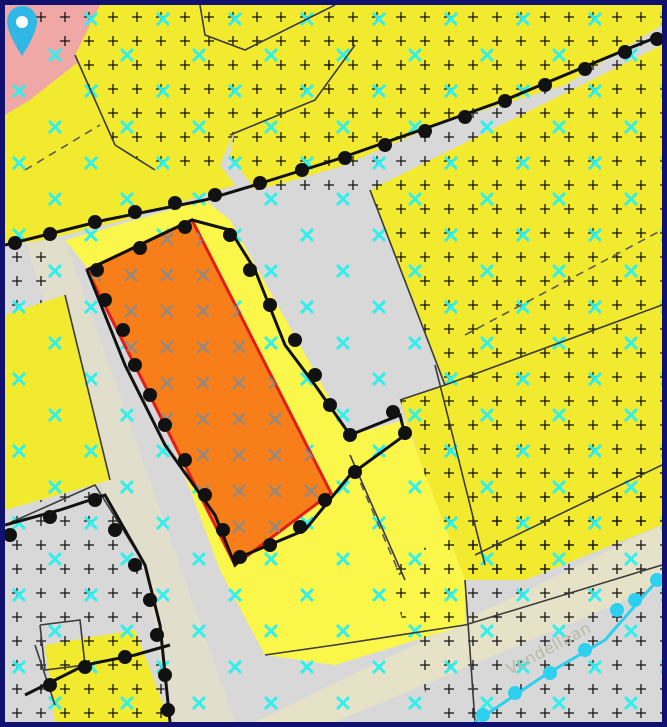  Describe the element at coordinates (22, 31) in the screenshot. I see `location-pin-icon` at that location.